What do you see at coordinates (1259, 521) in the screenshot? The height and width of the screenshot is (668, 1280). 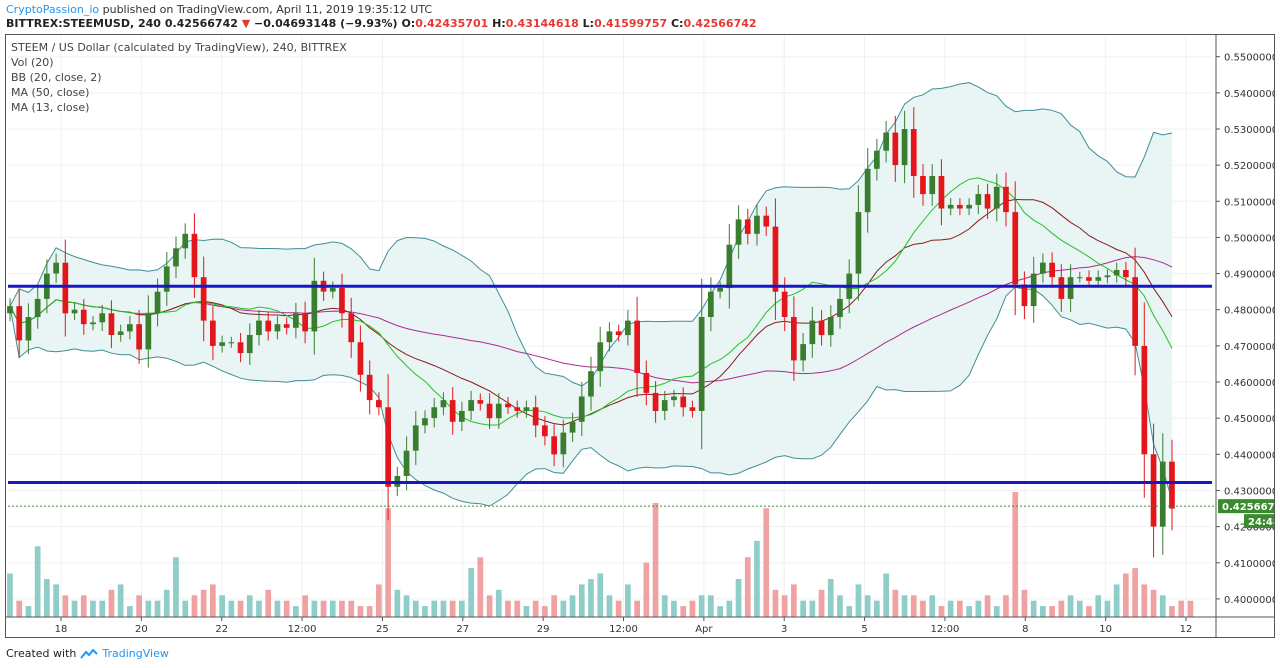 I see `countdown-tag` at bounding box center [1259, 521].